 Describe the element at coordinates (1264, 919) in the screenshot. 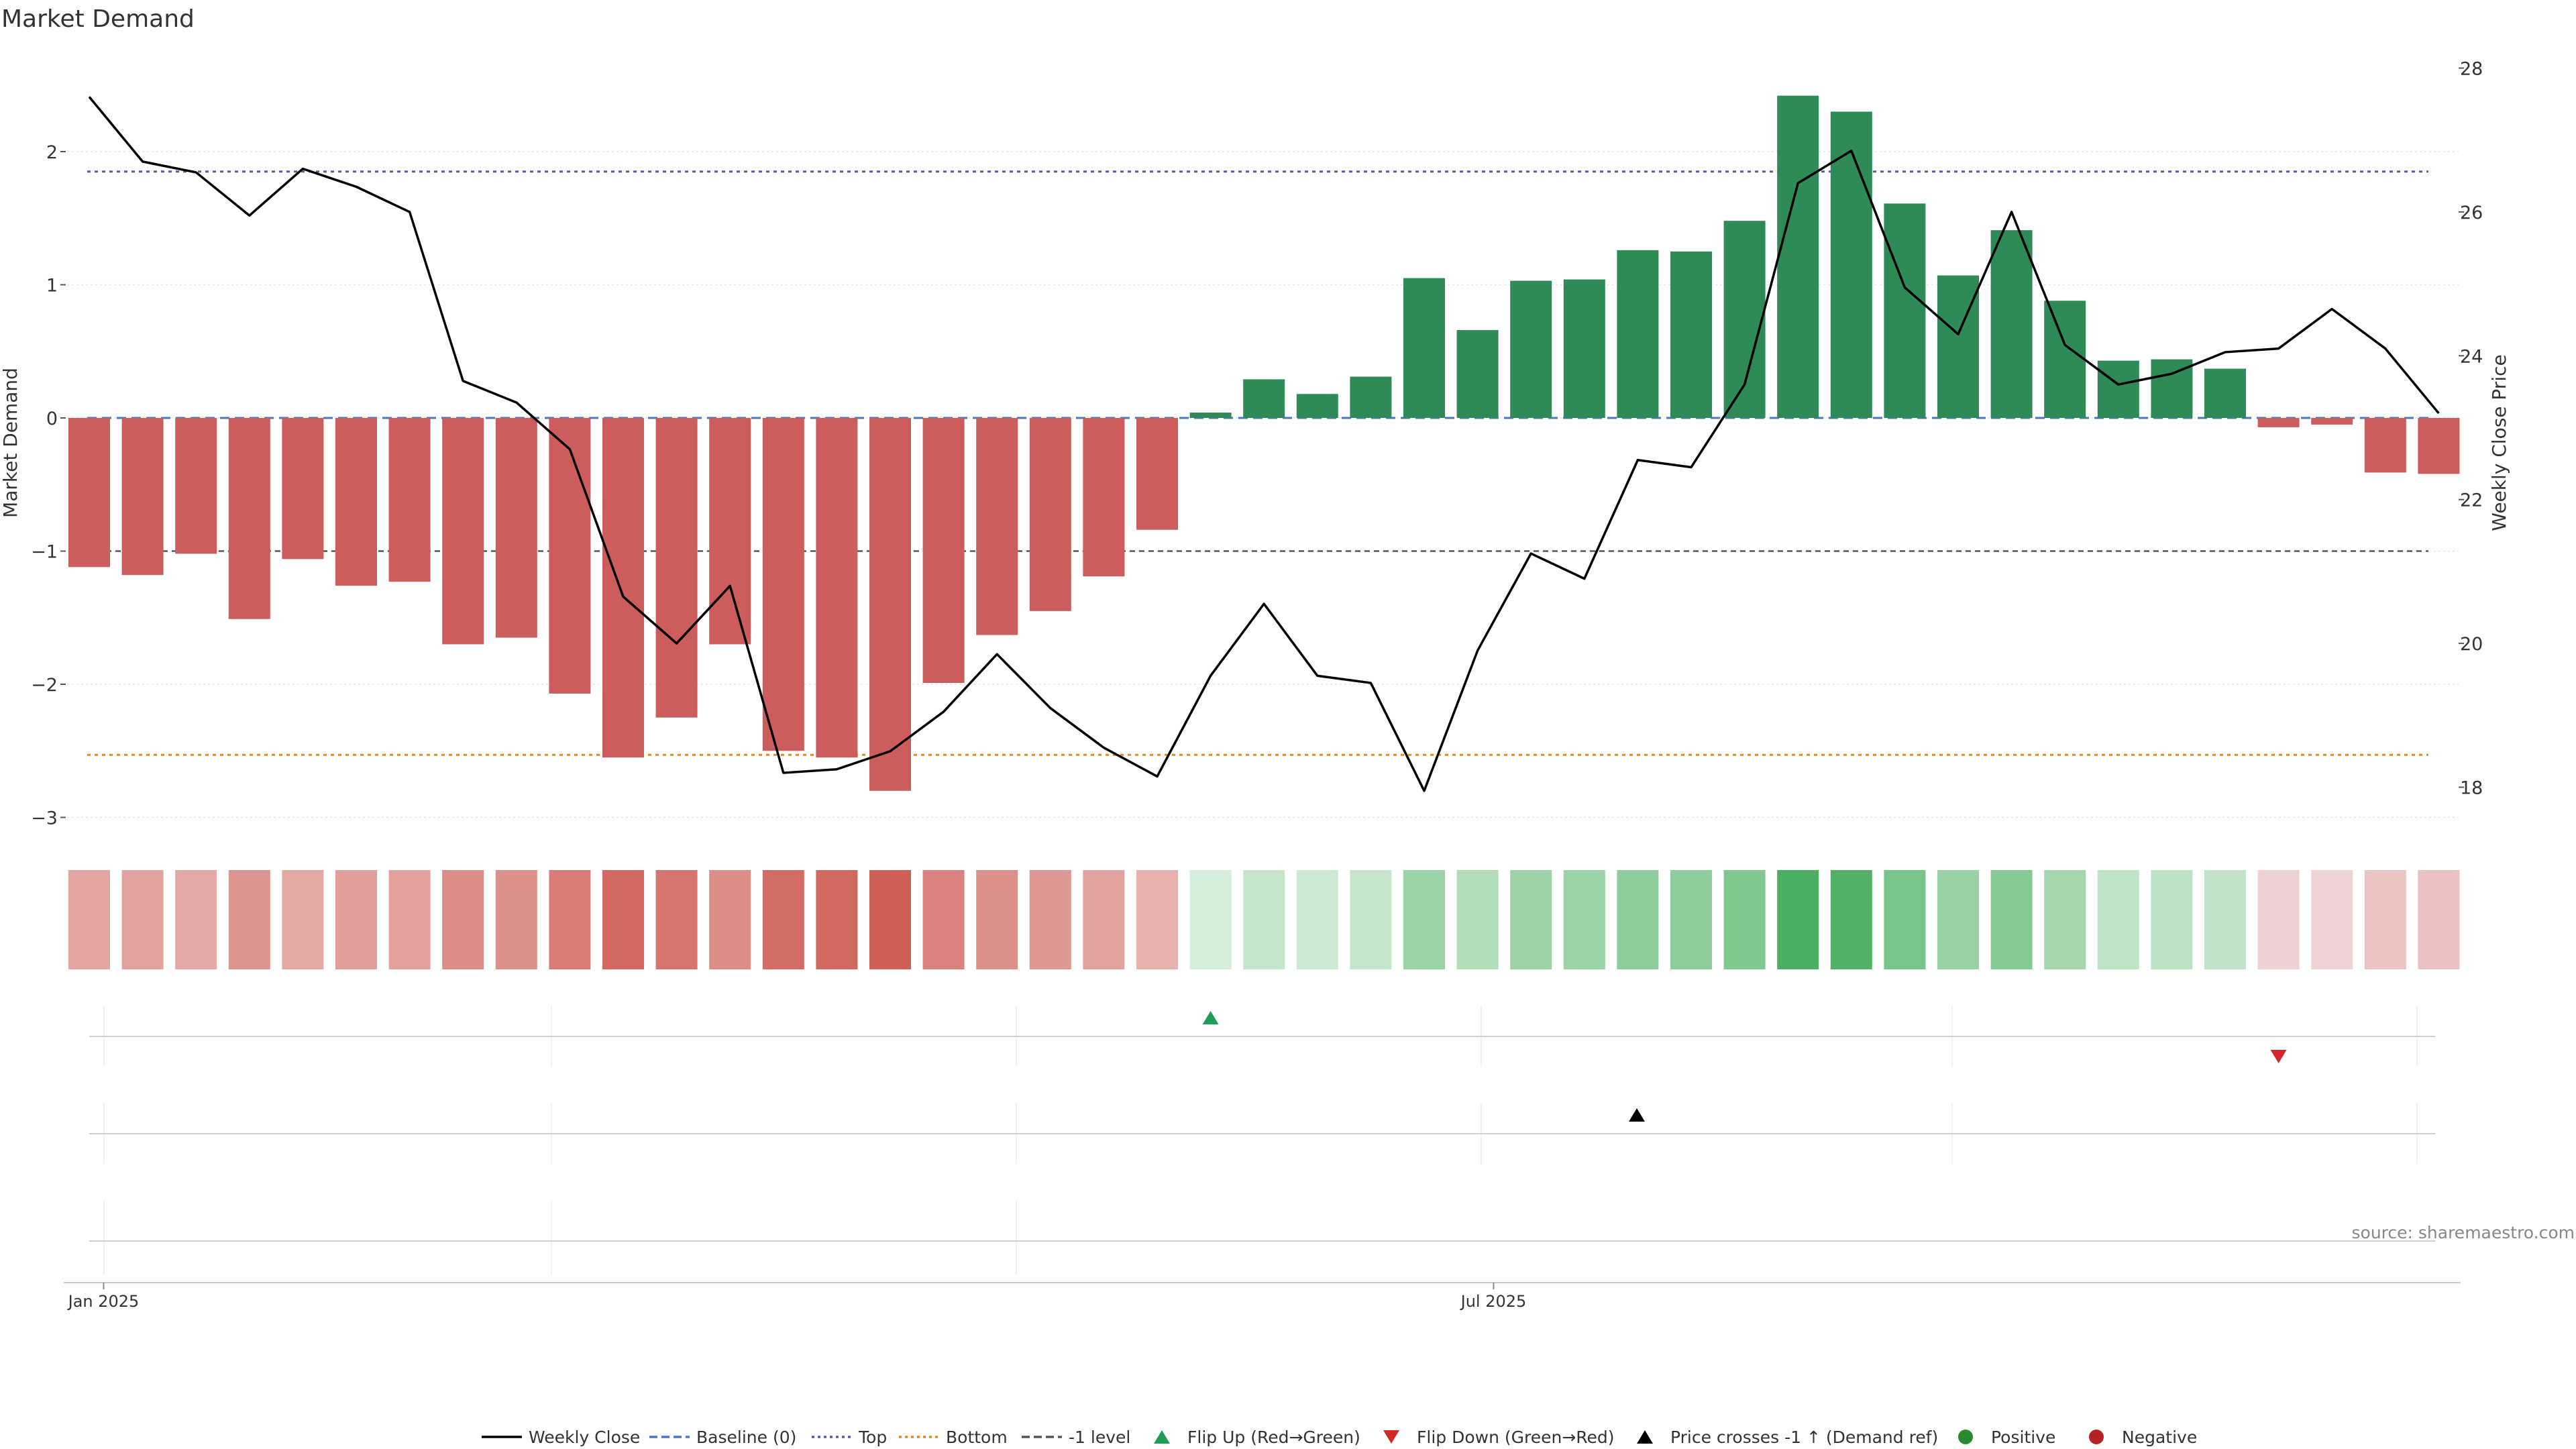

I see `demand-heat-strip` at that location.